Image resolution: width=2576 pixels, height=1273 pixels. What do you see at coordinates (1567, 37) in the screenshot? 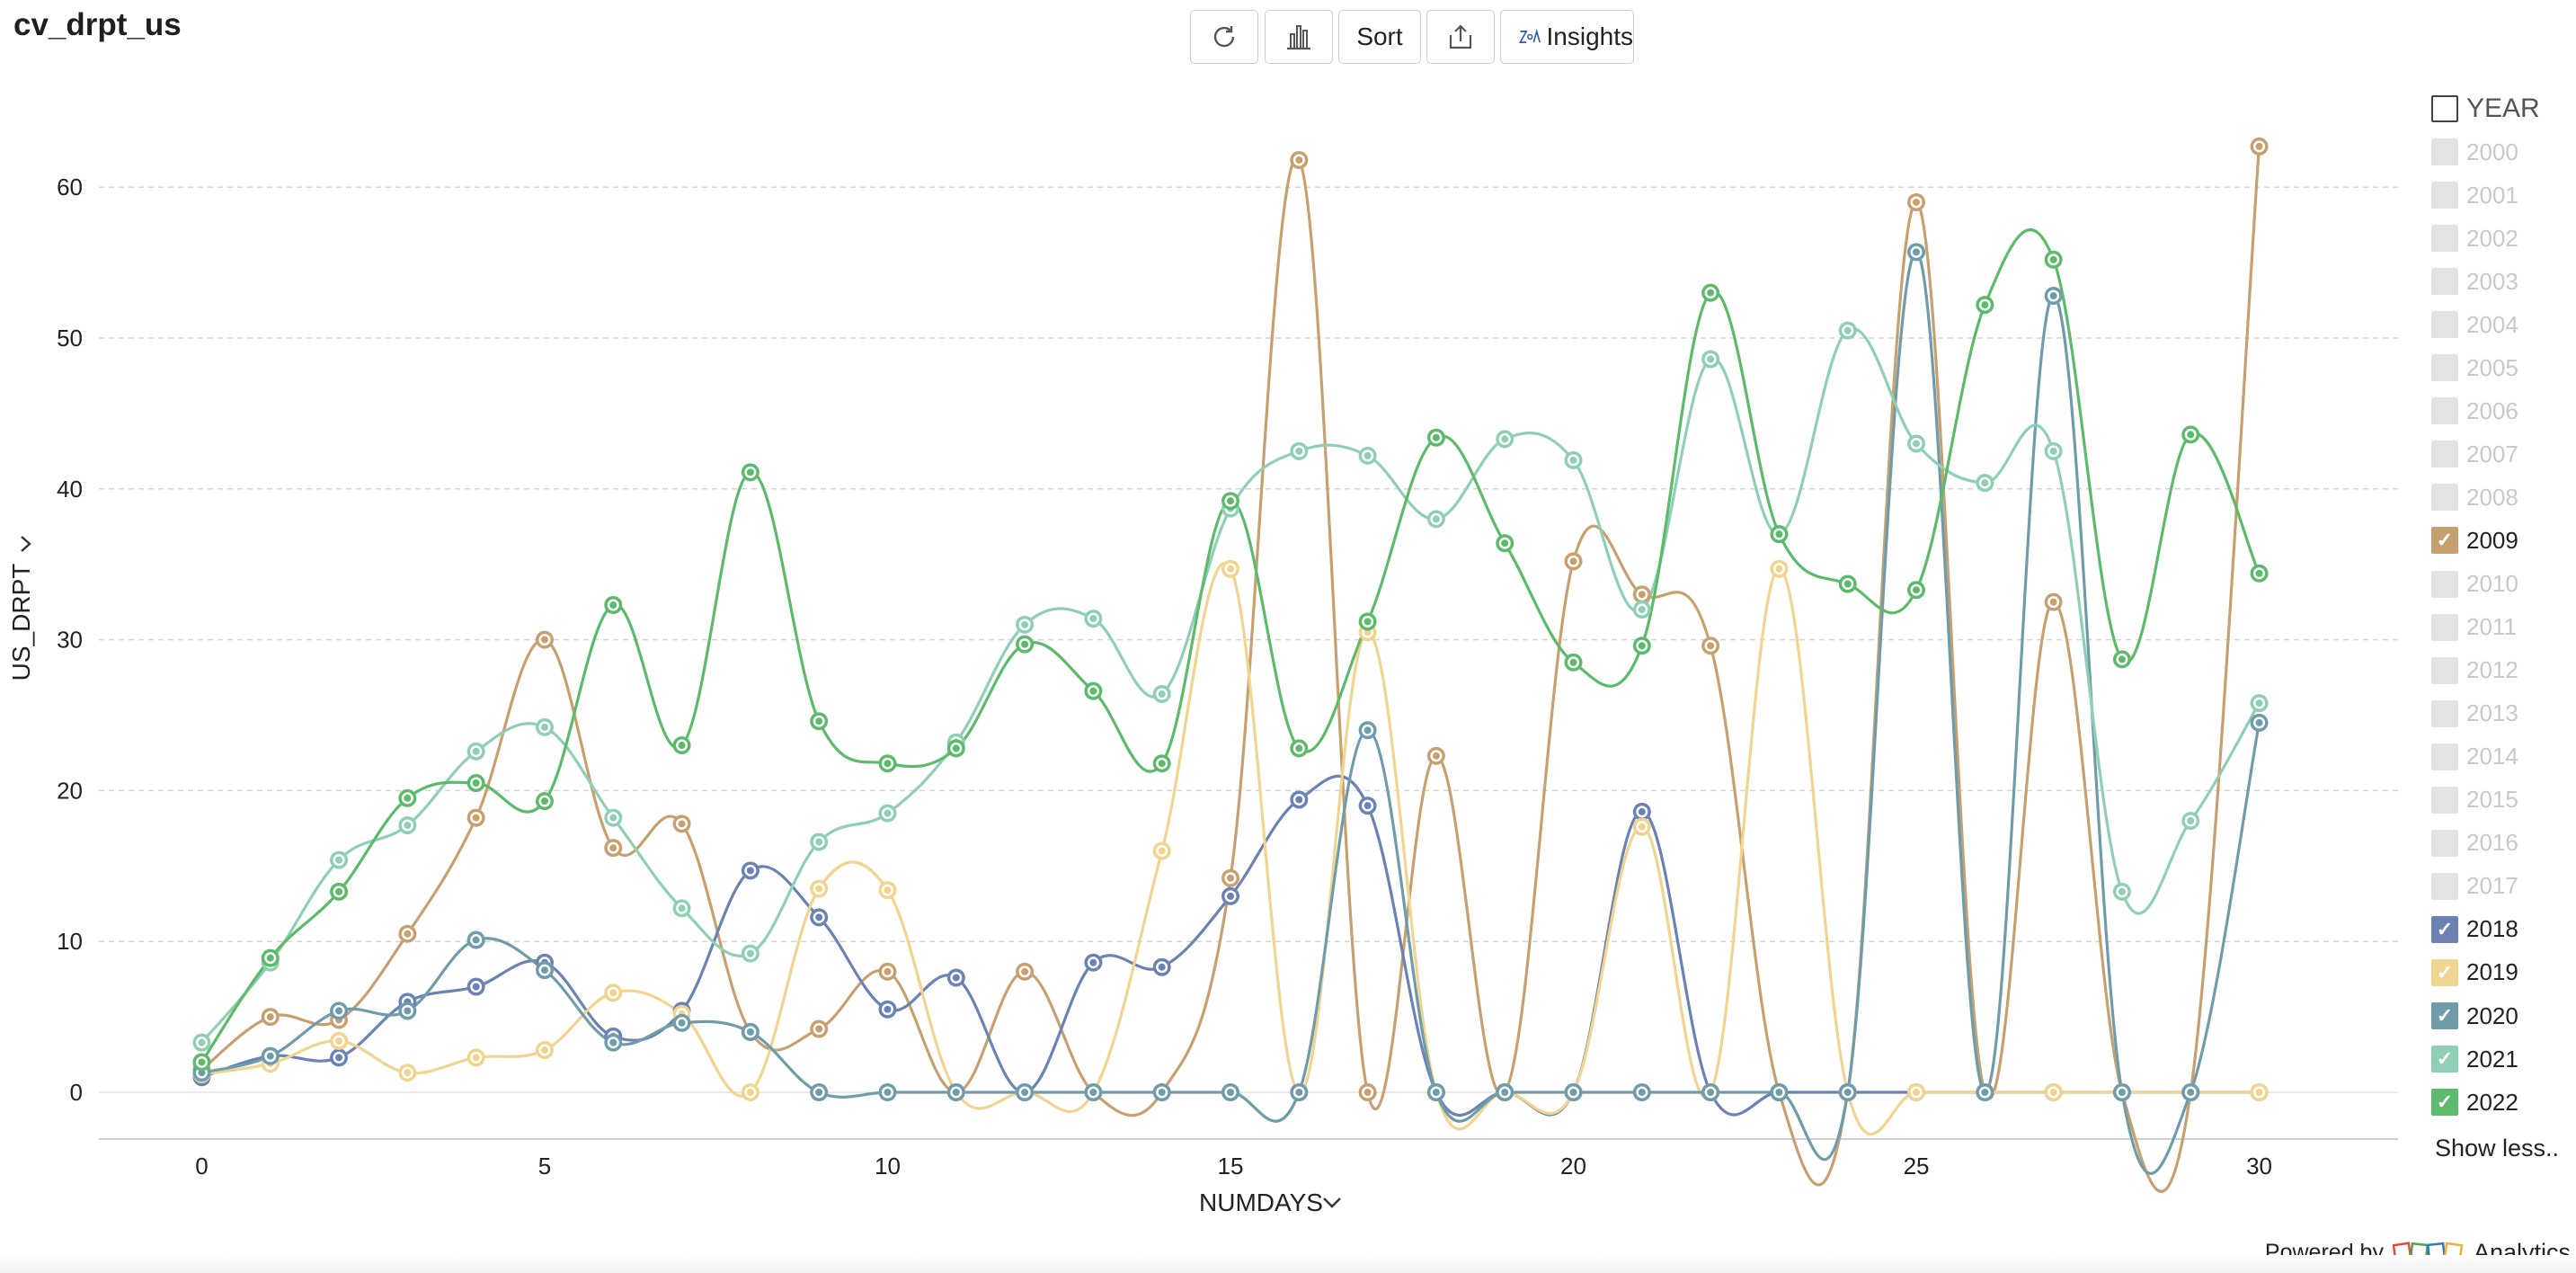
I see `insights-button: Insights` at bounding box center [1567, 37].